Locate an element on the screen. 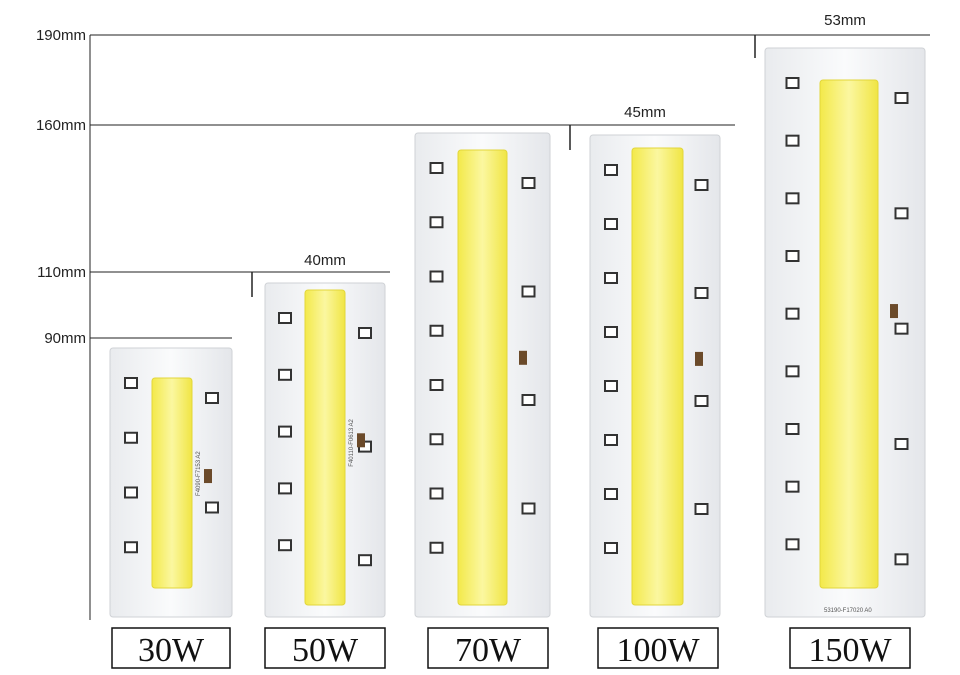 Image resolution: width=960 pixels, height=675 pixels. power-label: 150W is located at coordinates (850, 650).